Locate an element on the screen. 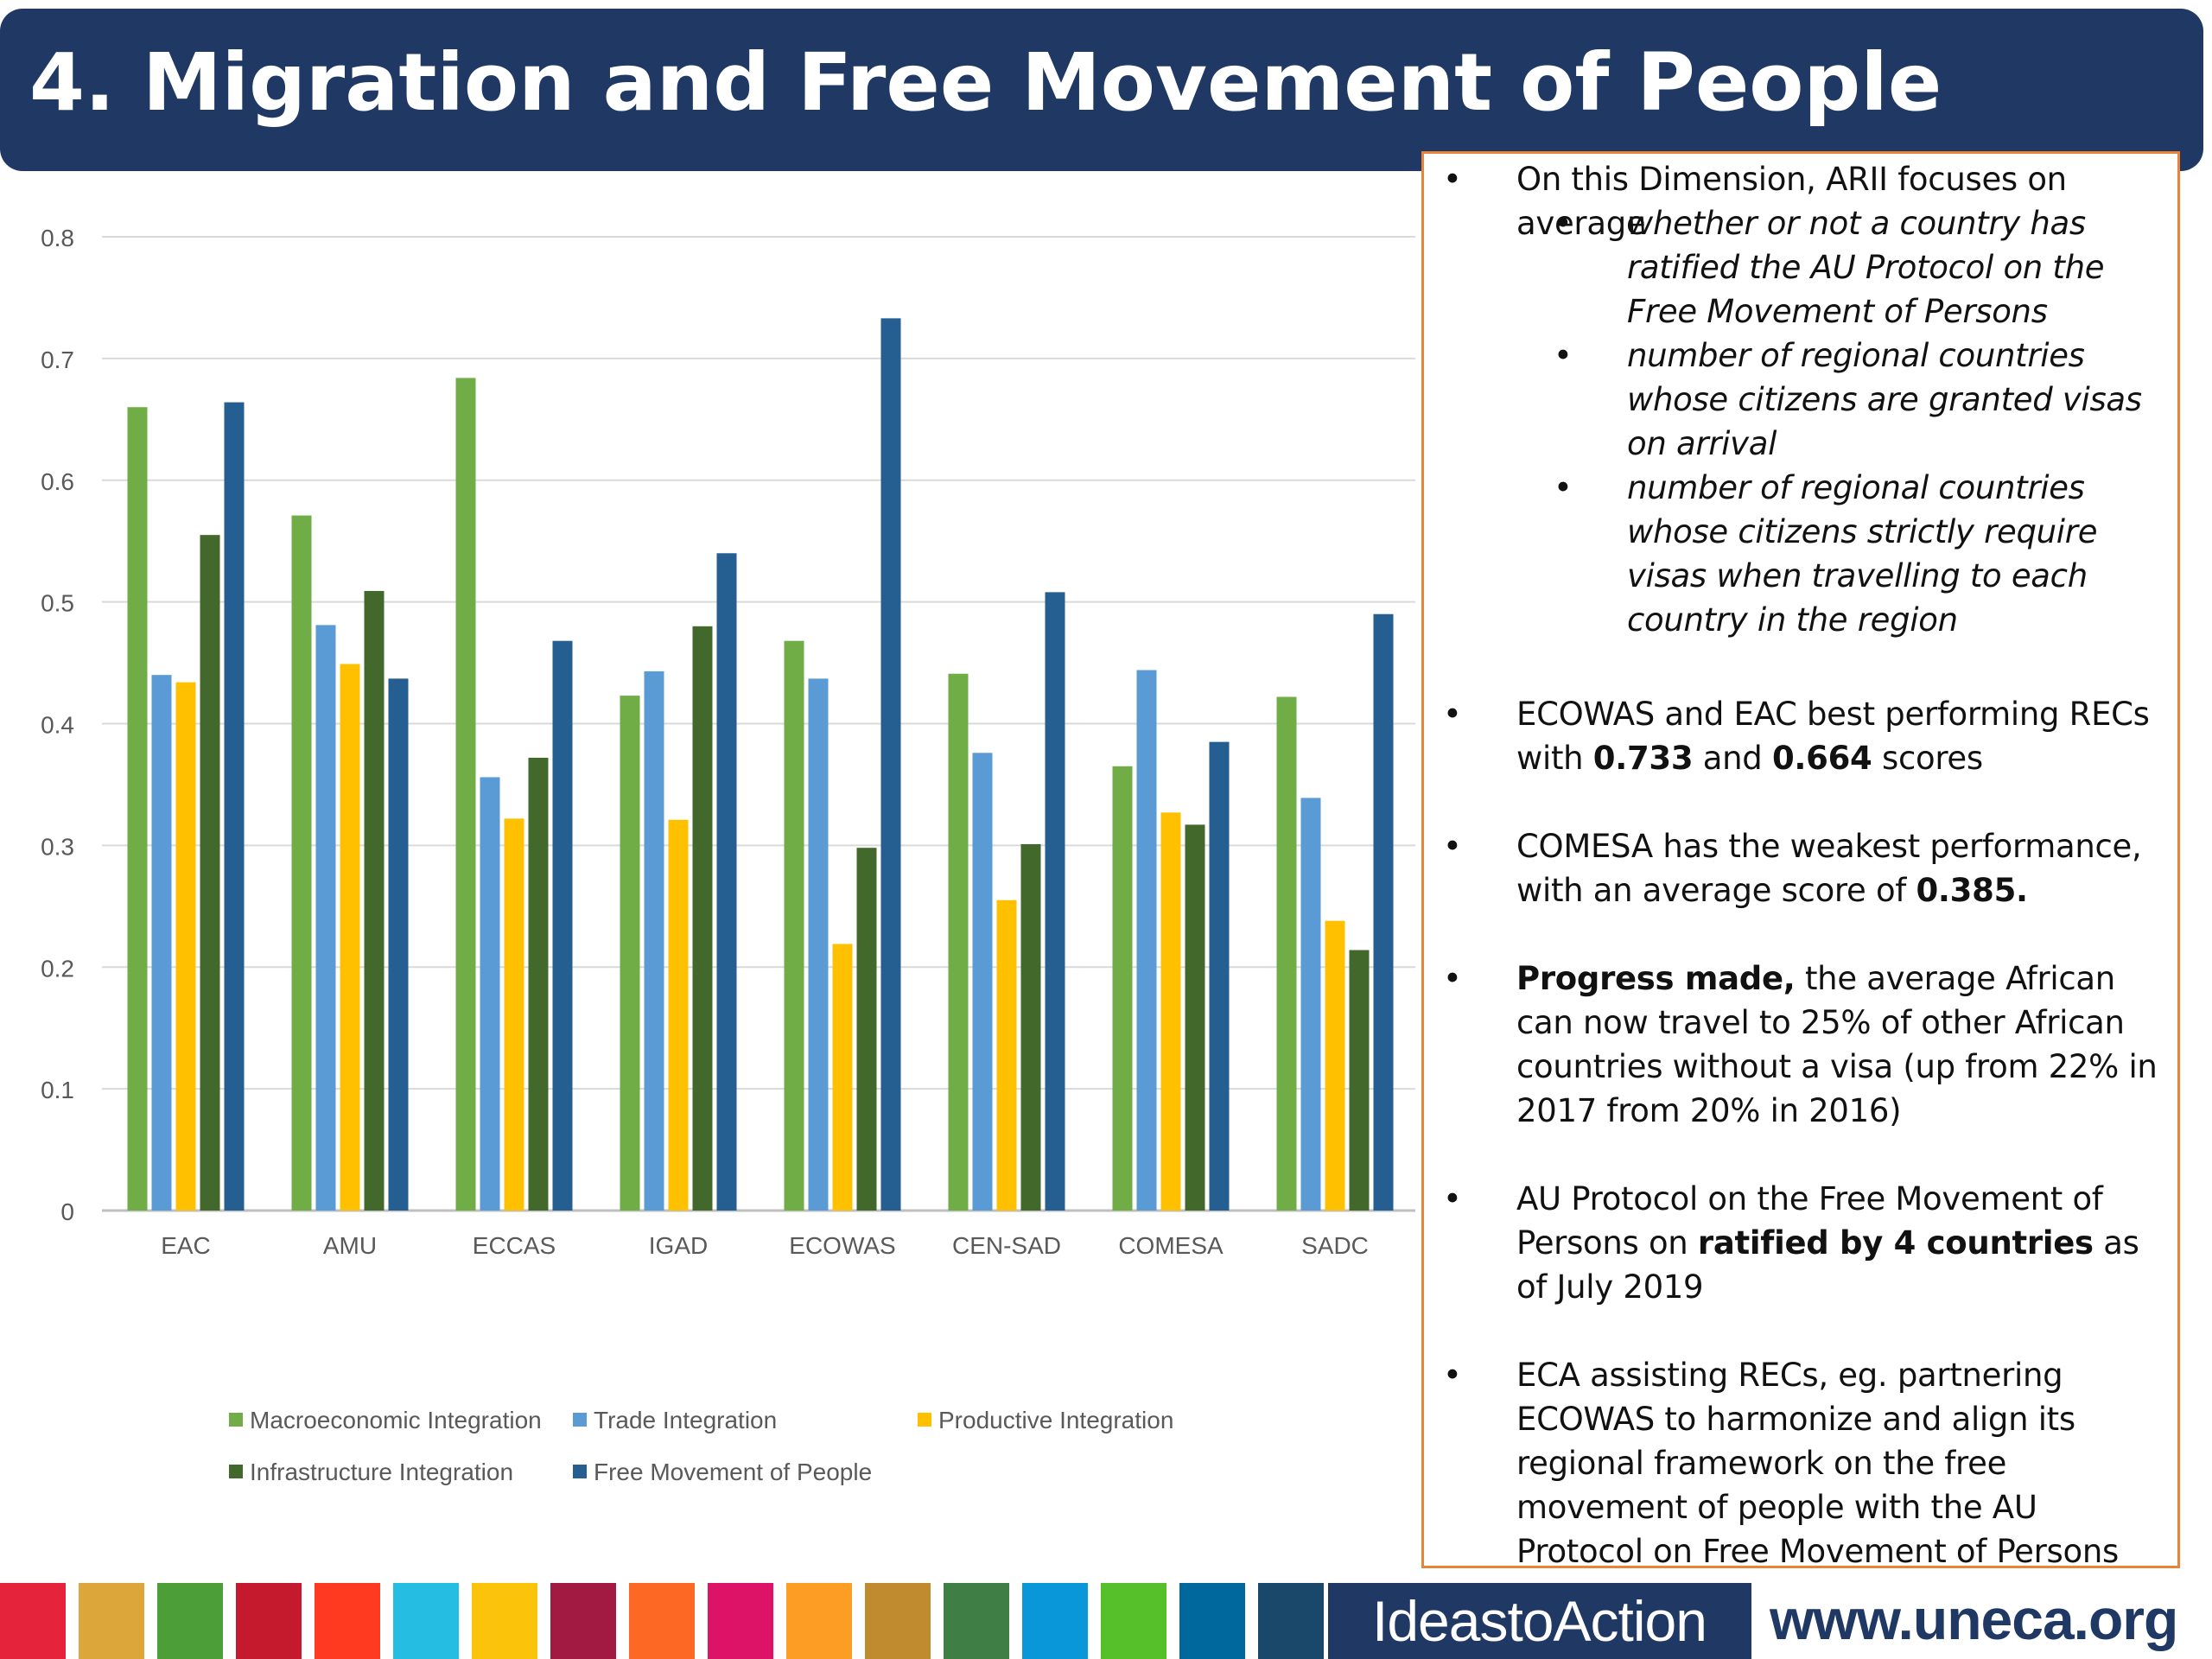 This screenshot has height=1659, width=2212. y-tick-label: 0.7 is located at coordinates (57, 359).